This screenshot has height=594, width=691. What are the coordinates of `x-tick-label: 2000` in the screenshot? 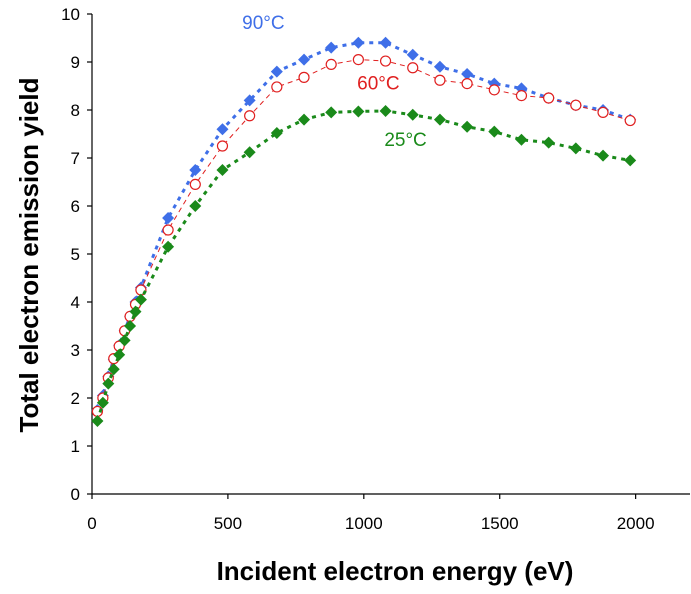 It's located at (636, 523).